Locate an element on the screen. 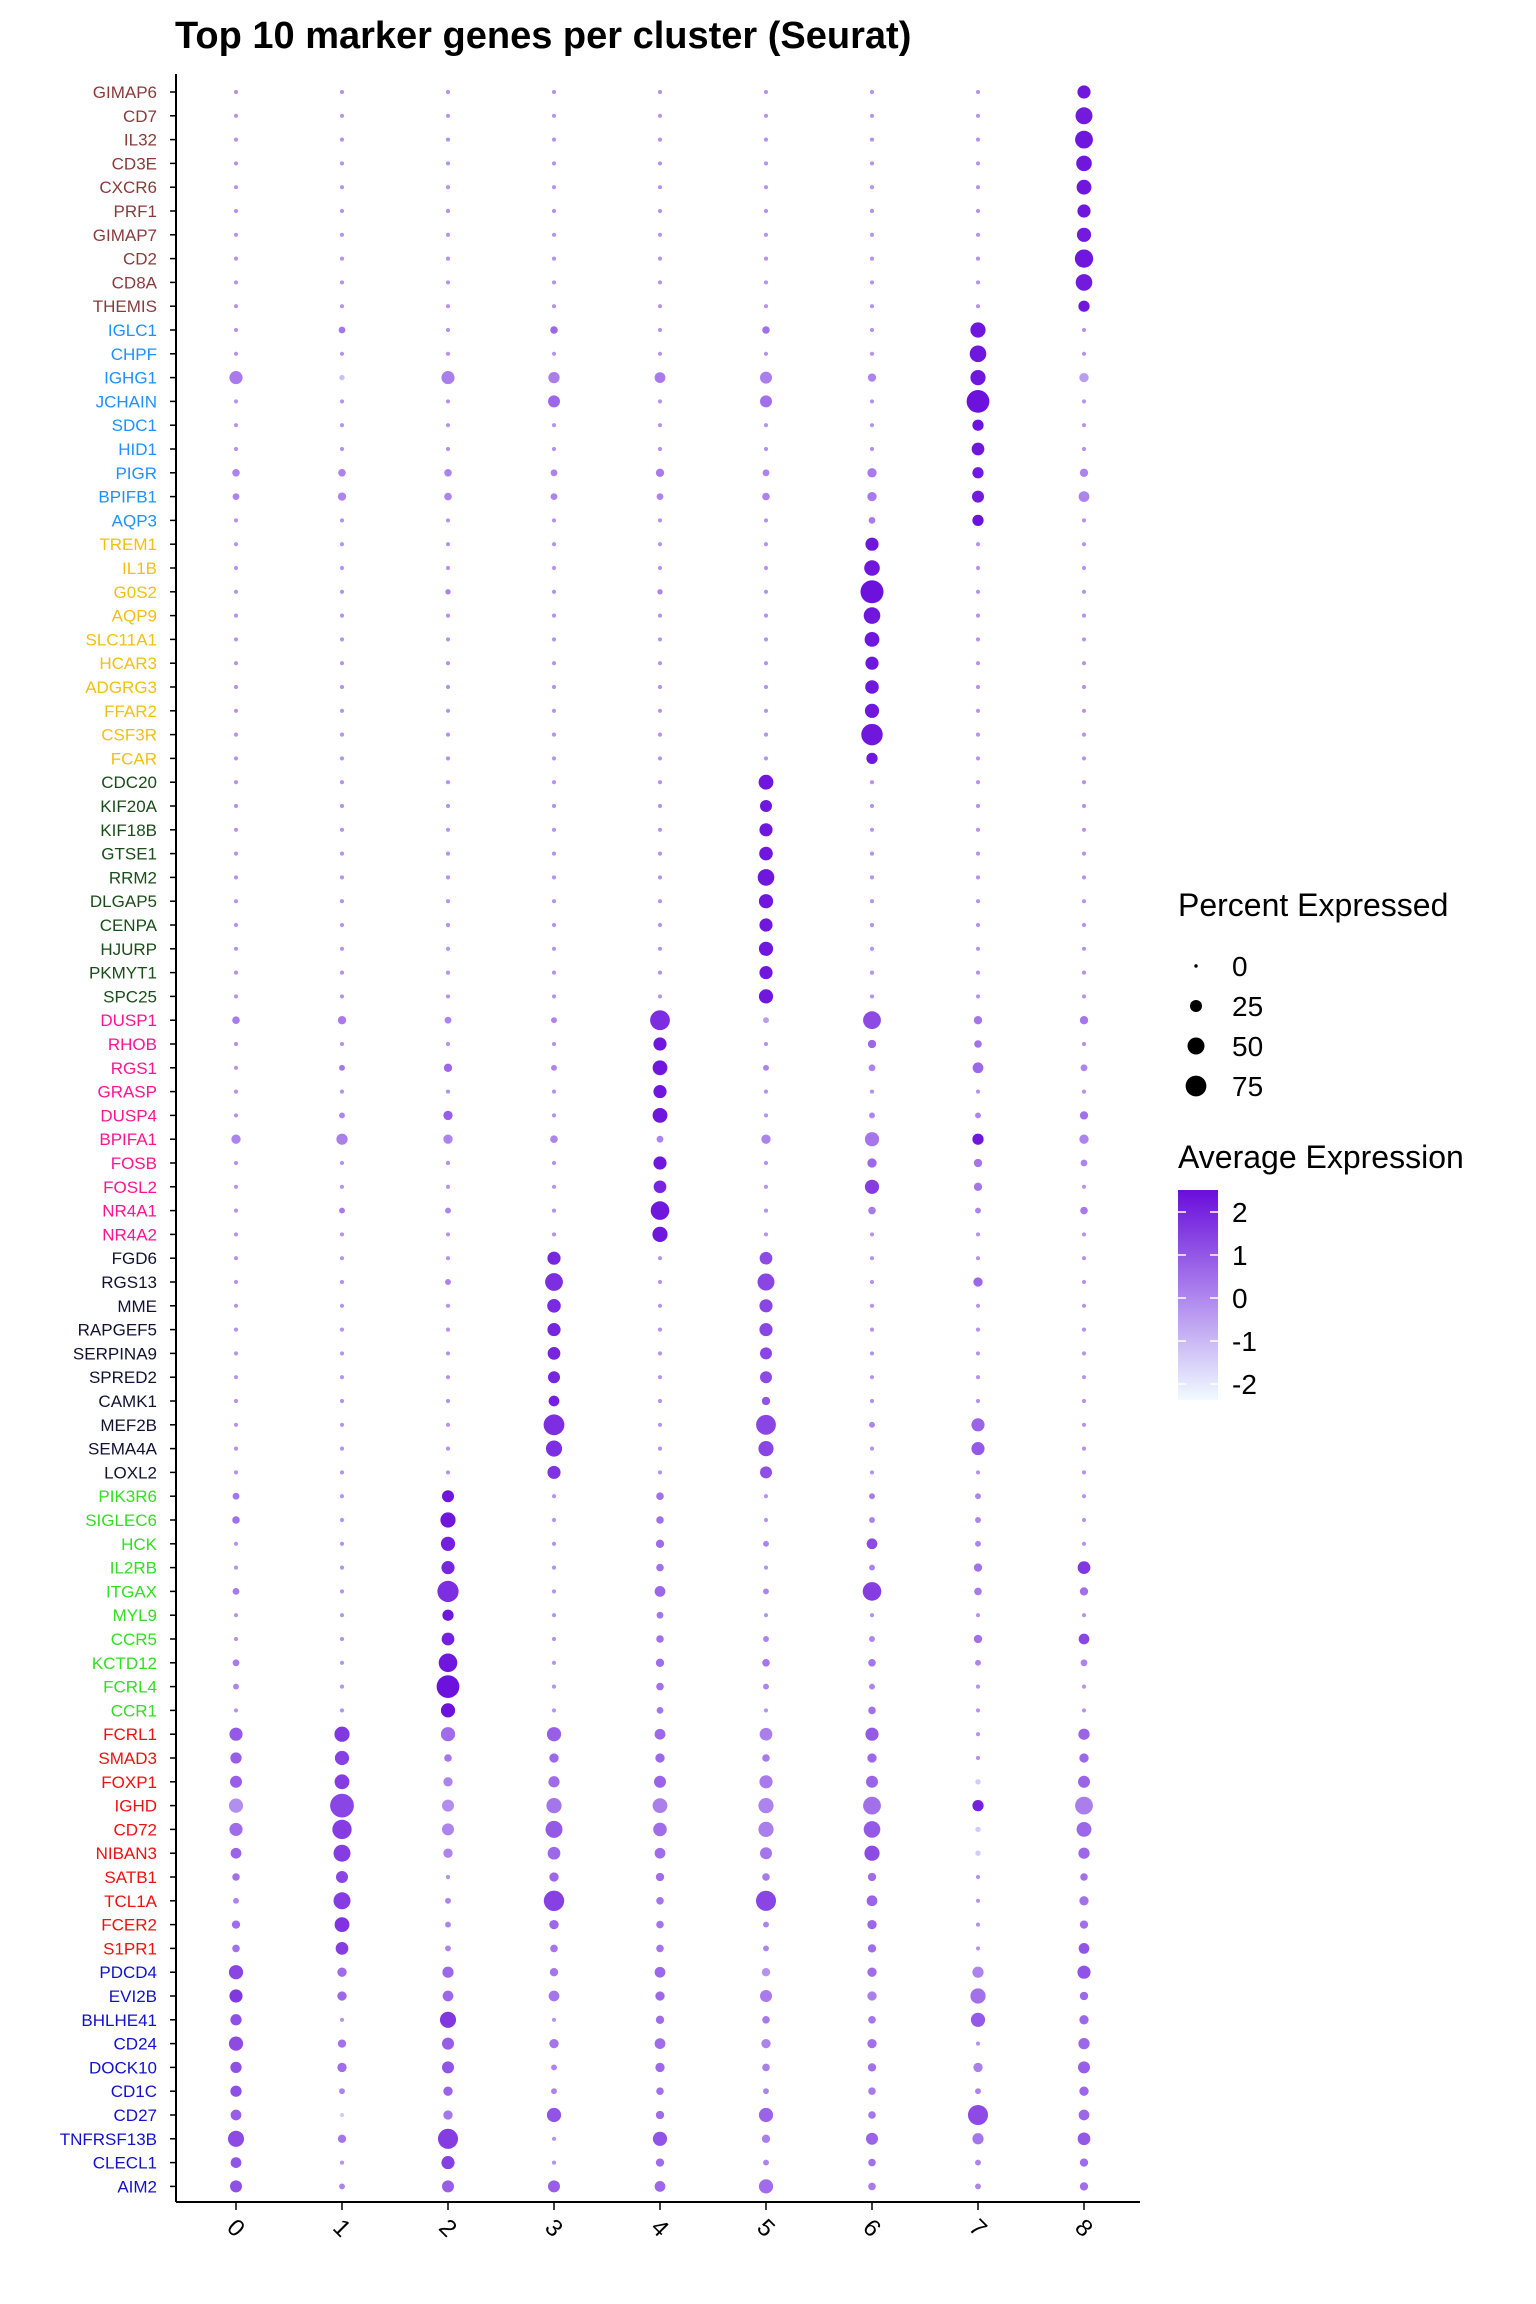  gene-label: S1PR1 is located at coordinates (130, 1948).